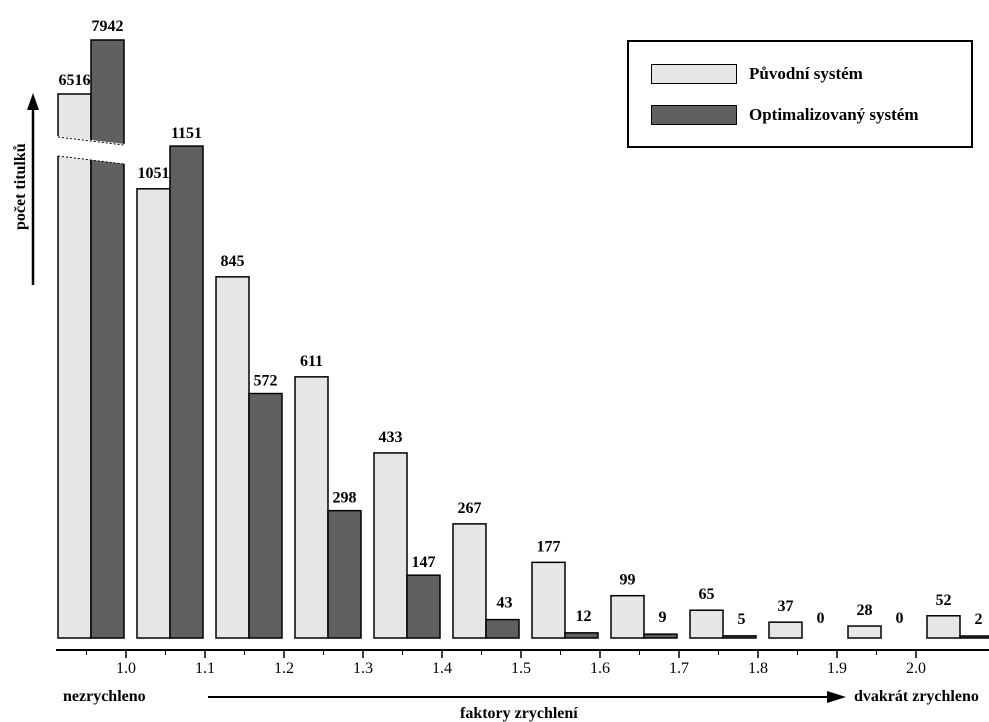 This screenshot has height=722, width=989. I want to click on x-tick-label-9: 1.9, so click(837, 668).